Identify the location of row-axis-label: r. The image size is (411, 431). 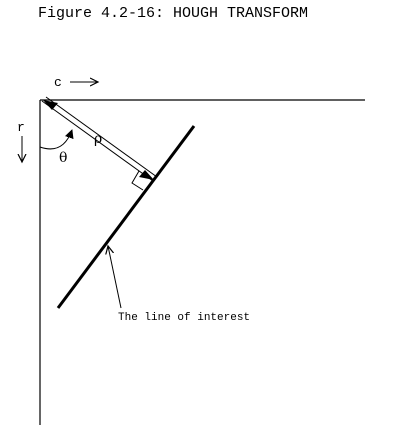
(21, 127).